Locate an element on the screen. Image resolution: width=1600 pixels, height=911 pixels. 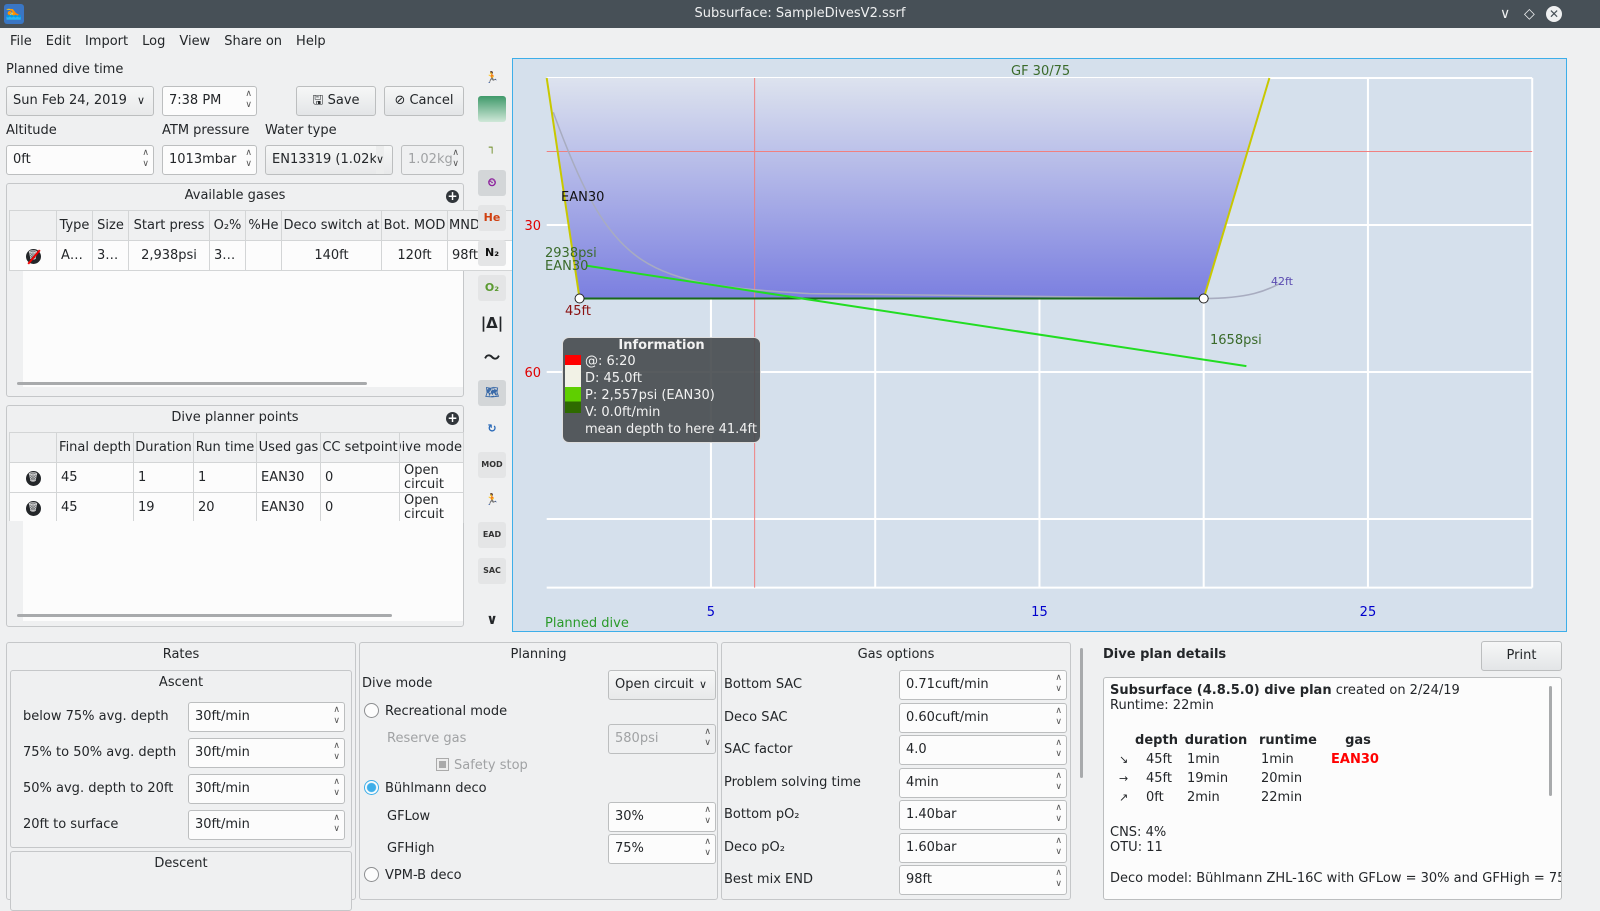
menu-import: Import is located at coordinates (106, 41).